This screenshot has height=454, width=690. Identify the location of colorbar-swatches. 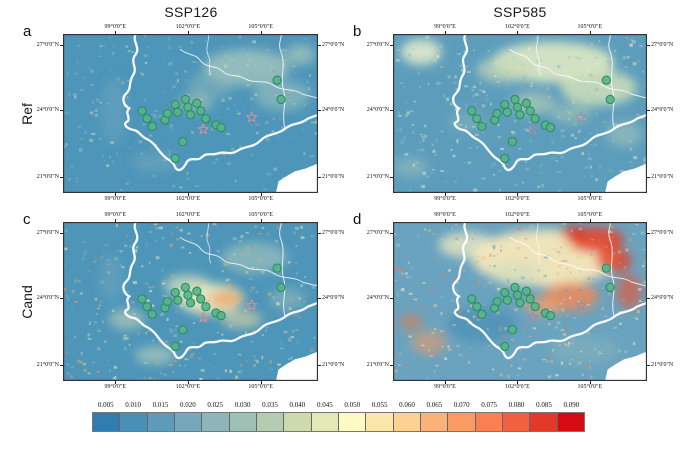
(338, 422).